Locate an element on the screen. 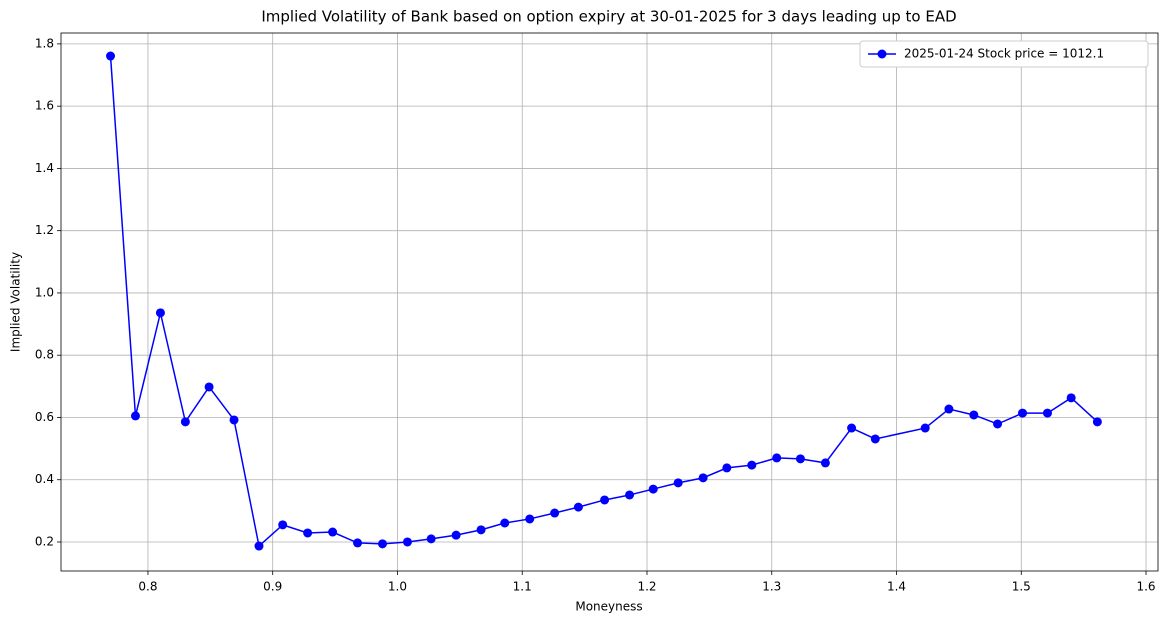 This screenshot has height=624, width=1166. y-tick-label: 0.2 is located at coordinates (44, 541).